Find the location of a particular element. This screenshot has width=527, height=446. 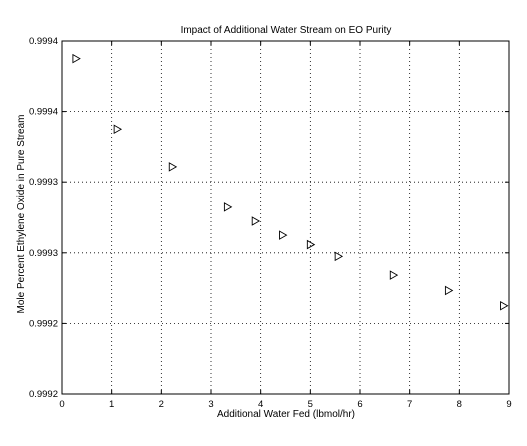

x-tick-label: 4 is located at coordinates (260, 404).